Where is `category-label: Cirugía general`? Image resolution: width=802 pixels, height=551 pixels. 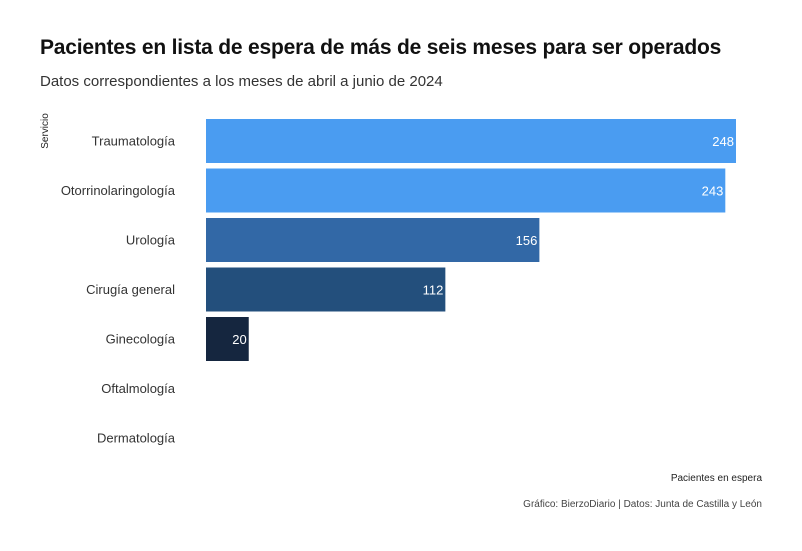
category-label: Cirugía general is located at coordinates (130, 289).